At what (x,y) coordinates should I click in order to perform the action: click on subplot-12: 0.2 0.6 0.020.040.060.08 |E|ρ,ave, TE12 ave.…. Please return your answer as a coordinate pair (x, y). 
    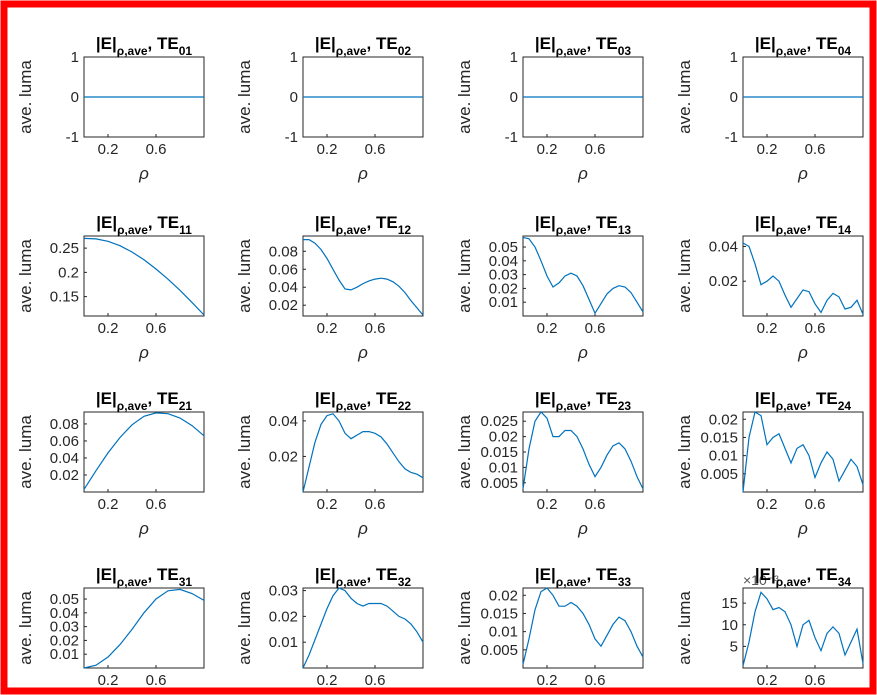
    Looking at the image, I should click on (329, 287).